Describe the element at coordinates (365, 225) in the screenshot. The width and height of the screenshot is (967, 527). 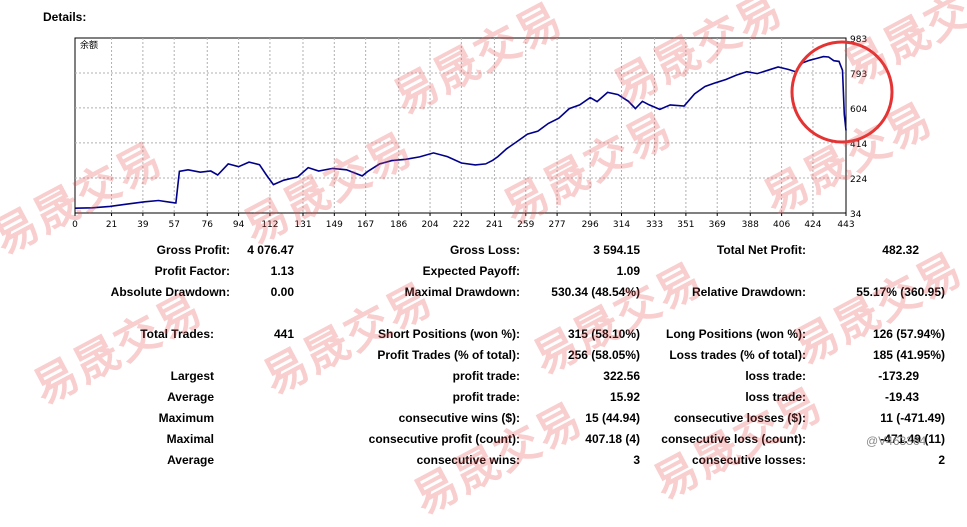
I see `x-tick-label: 167` at that location.